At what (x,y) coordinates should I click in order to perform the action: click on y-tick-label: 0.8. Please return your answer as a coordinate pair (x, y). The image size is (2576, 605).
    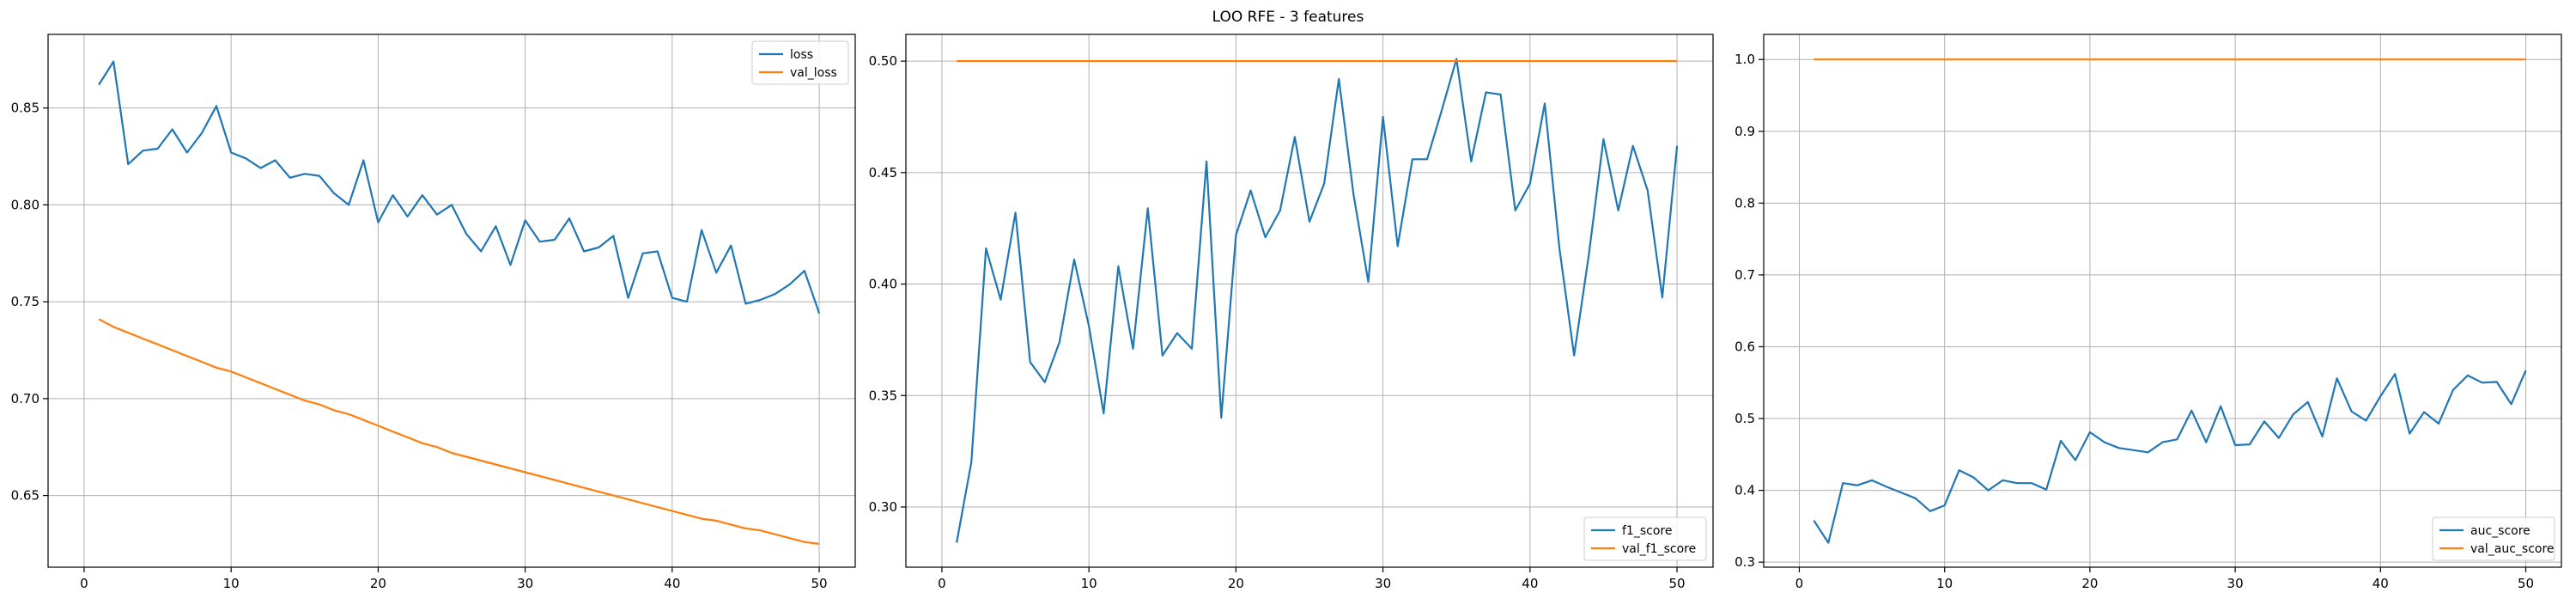
    Looking at the image, I should click on (1745, 203).